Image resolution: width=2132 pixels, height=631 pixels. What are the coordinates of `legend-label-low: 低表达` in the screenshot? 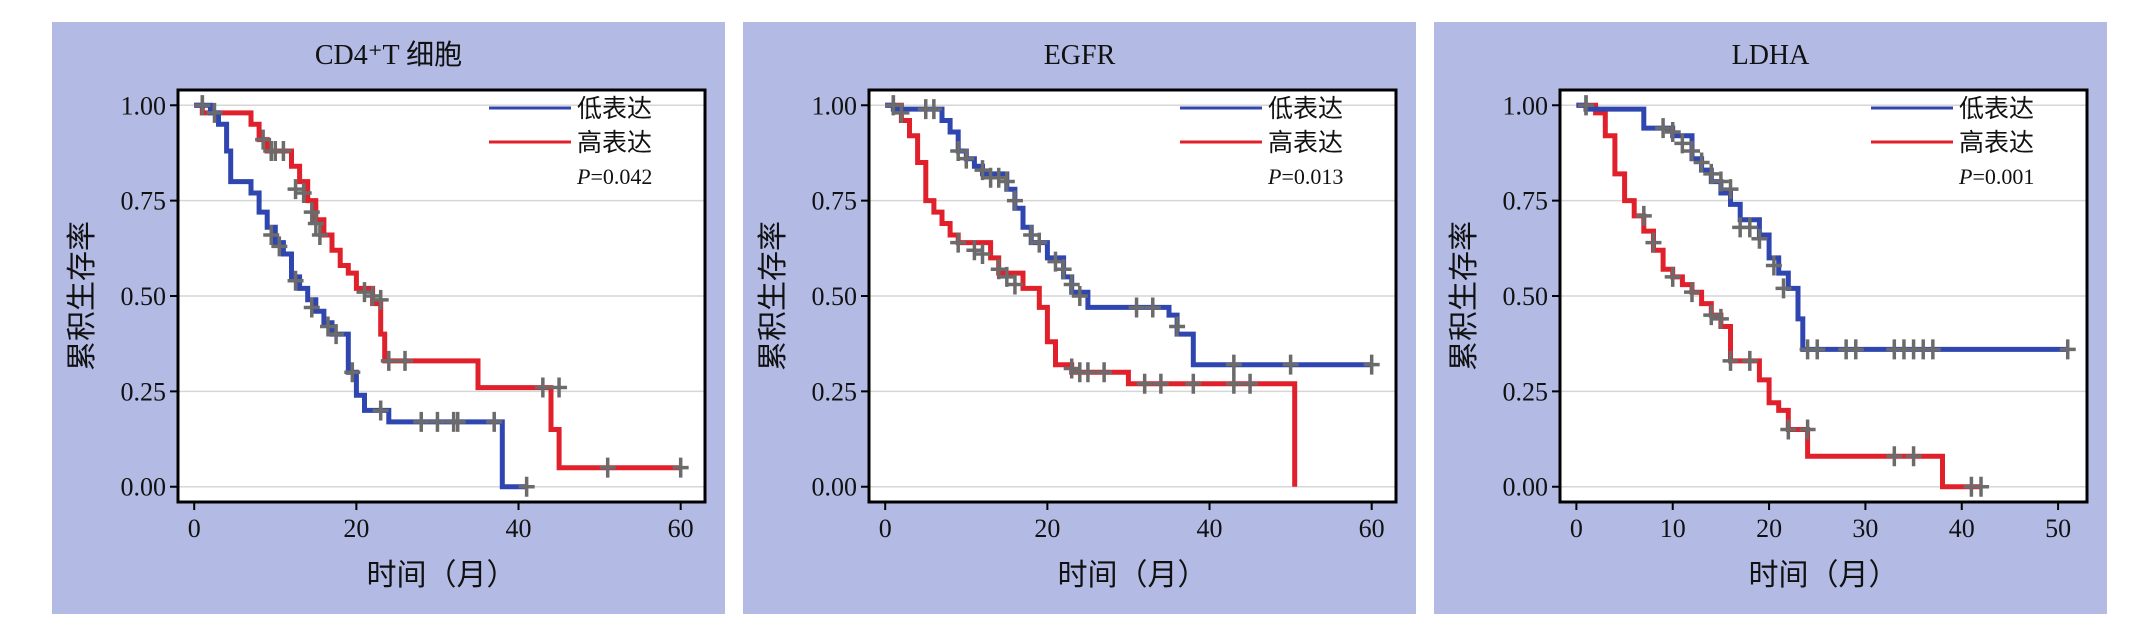 It's located at (1305, 109).